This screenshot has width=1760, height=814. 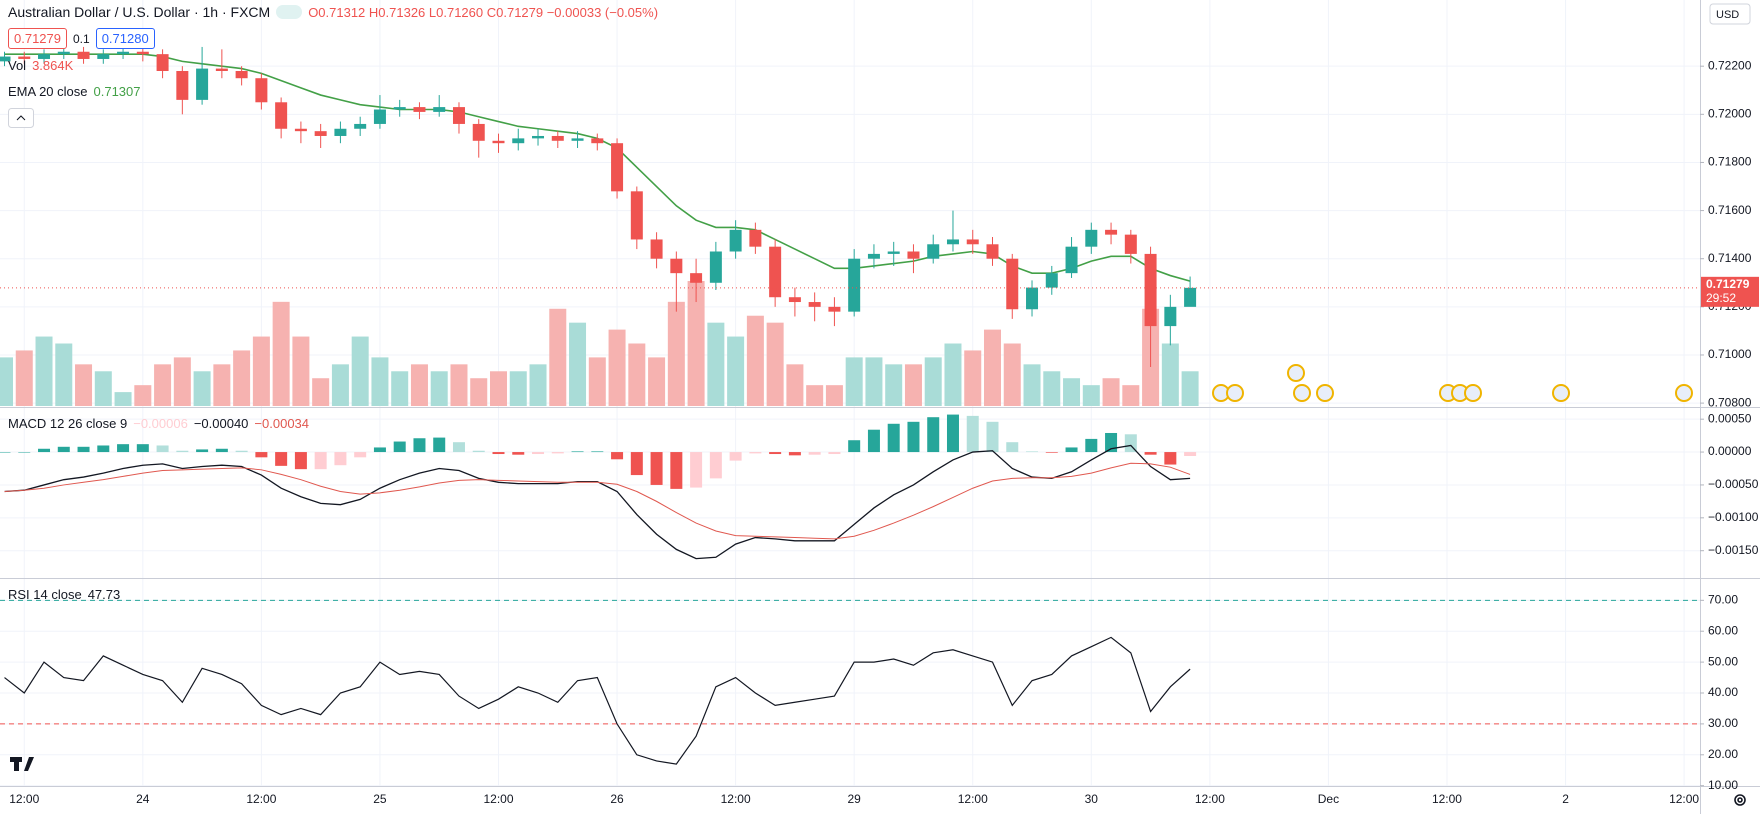 What do you see at coordinates (37, 38) in the screenshot?
I see `sell-button: 0.71279` at bounding box center [37, 38].